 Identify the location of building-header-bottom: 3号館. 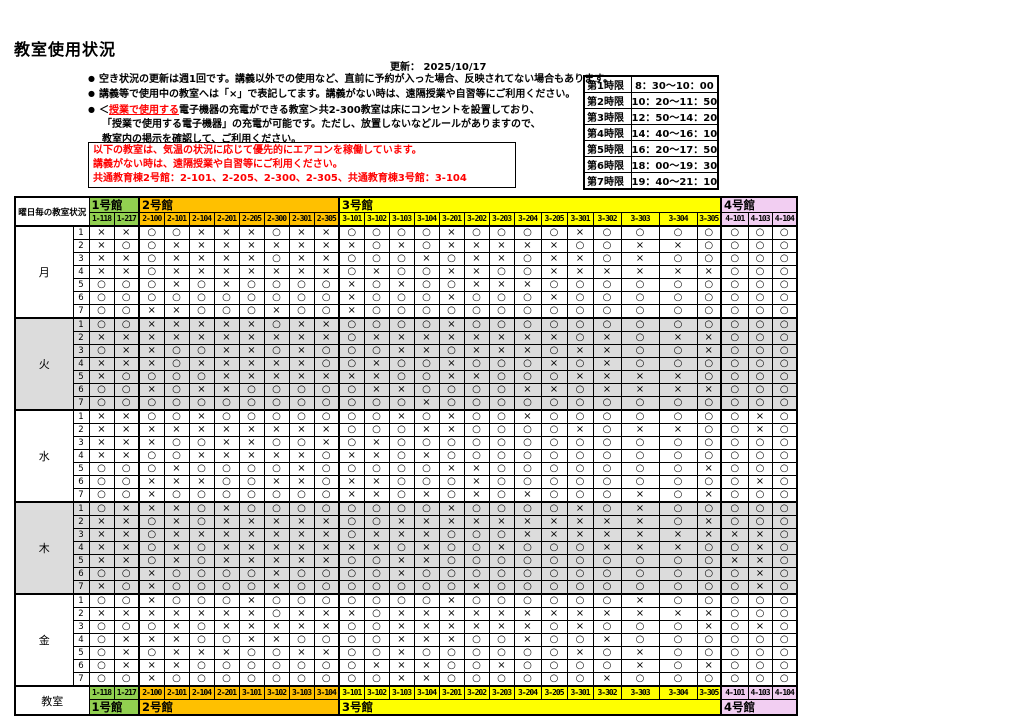
(530, 707).